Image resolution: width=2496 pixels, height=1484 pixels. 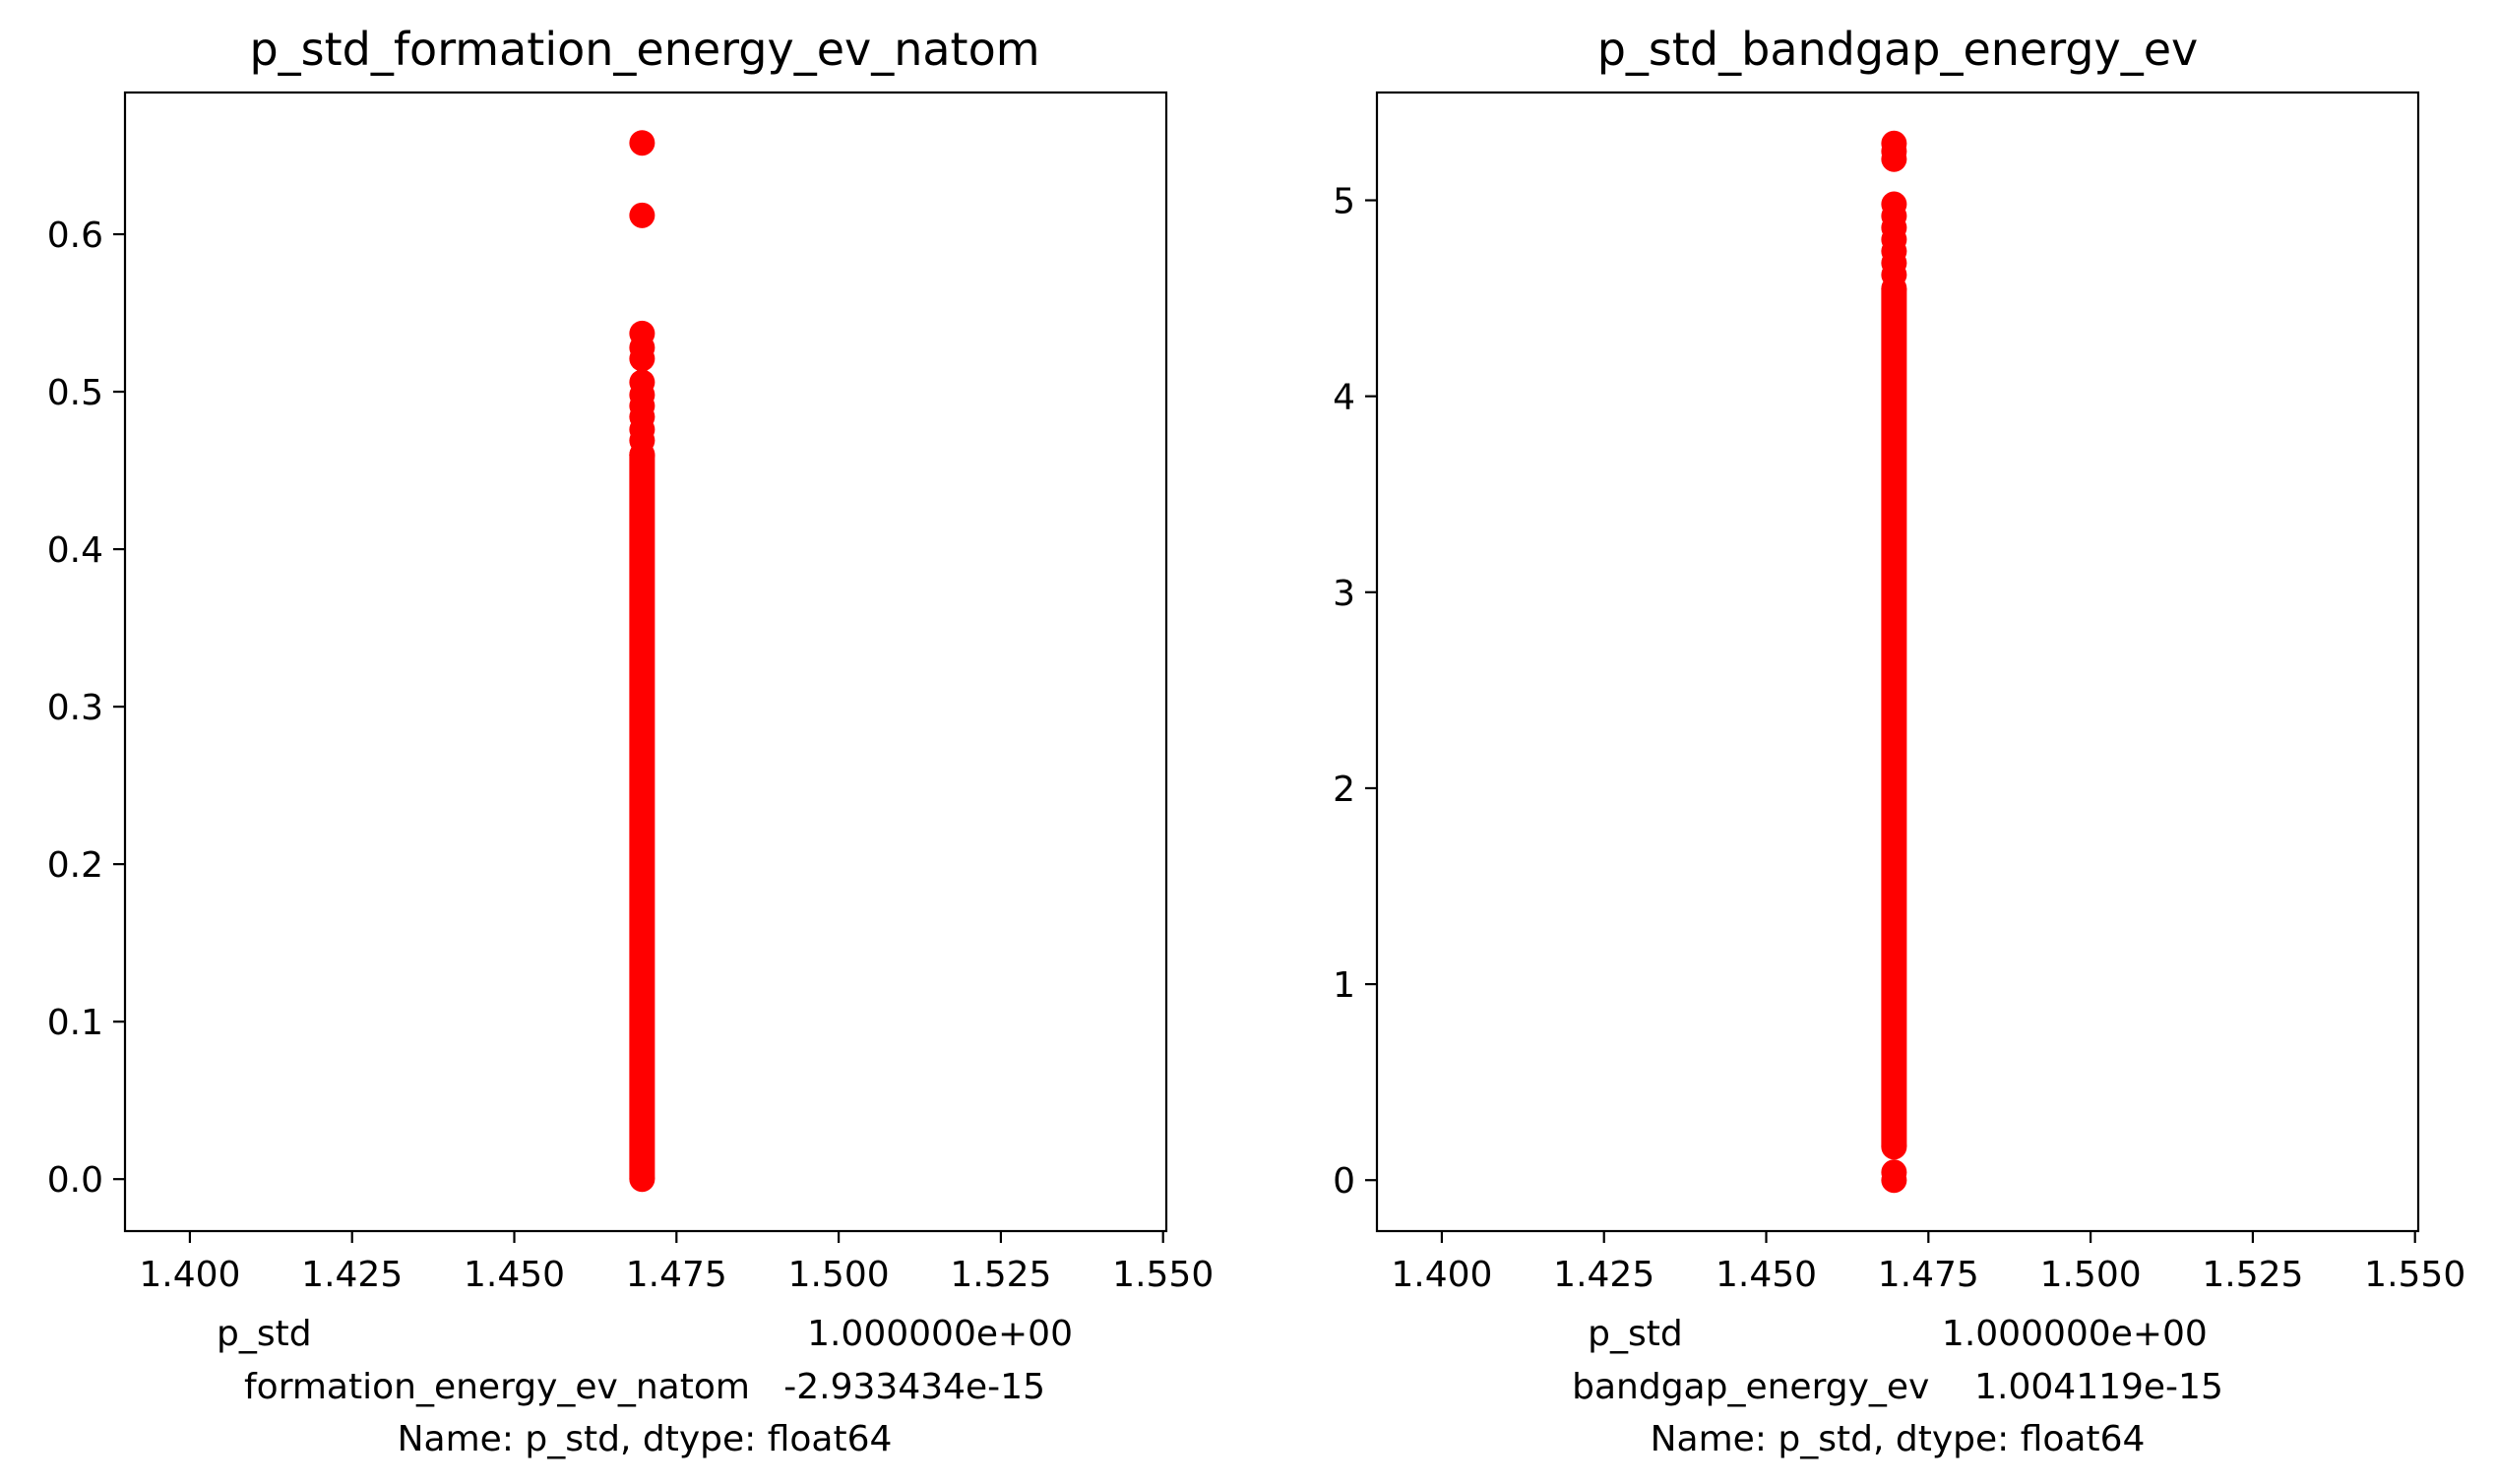 What do you see at coordinates (1344, 202) in the screenshot?
I see `y-tick-label: 5` at bounding box center [1344, 202].